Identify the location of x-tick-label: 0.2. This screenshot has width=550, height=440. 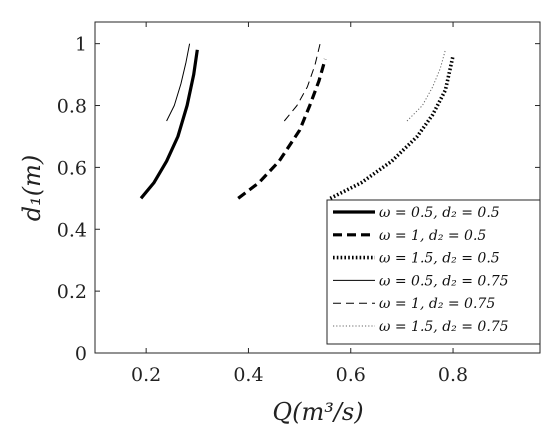
(146, 375).